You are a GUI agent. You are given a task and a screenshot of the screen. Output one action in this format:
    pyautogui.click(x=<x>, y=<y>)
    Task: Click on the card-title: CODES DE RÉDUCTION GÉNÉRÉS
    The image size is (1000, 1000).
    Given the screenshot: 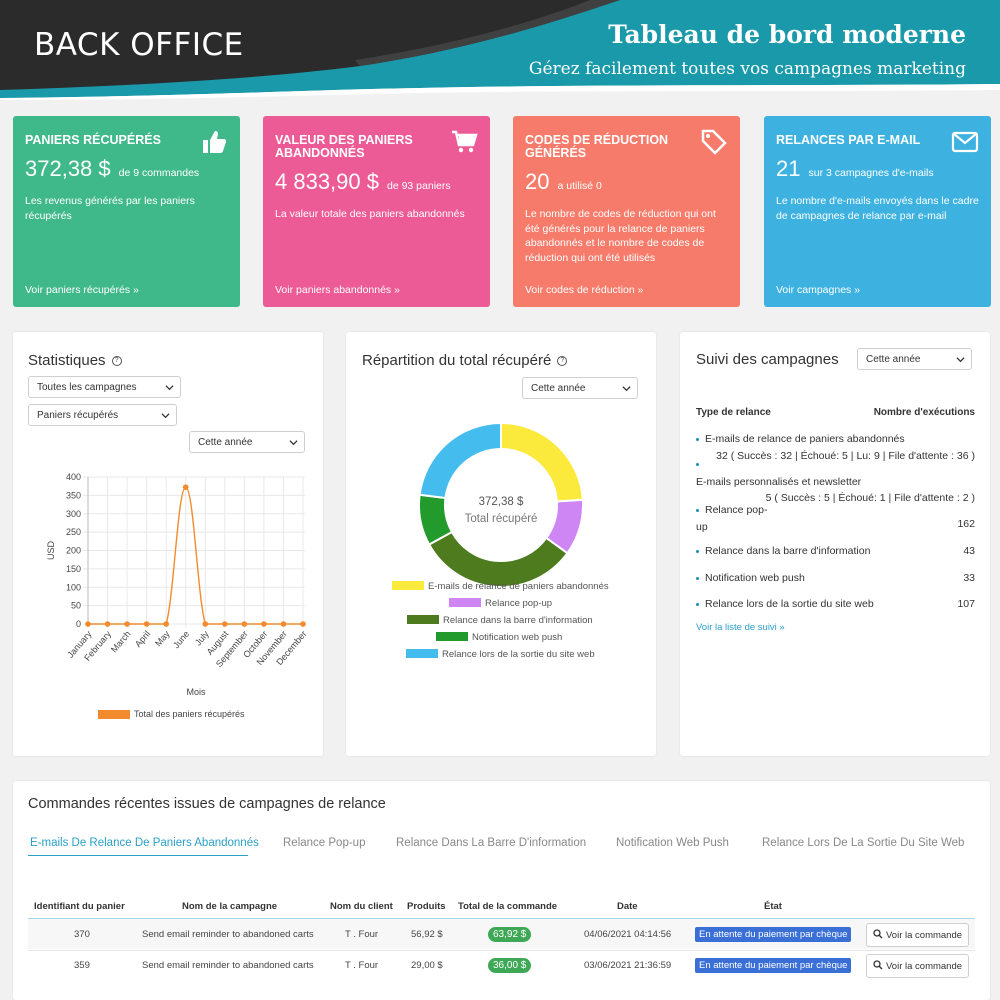 What is the action you would take?
    pyautogui.click(x=597, y=146)
    